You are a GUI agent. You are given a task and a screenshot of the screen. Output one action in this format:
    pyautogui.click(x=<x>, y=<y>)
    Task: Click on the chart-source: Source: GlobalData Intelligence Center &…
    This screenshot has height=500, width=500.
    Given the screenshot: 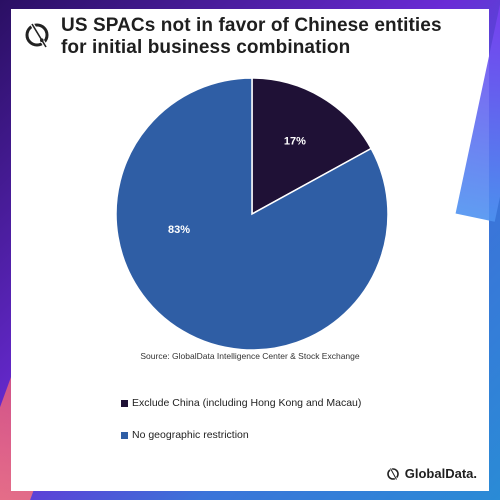 What is the action you would take?
    pyautogui.click(x=250, y=356)
    